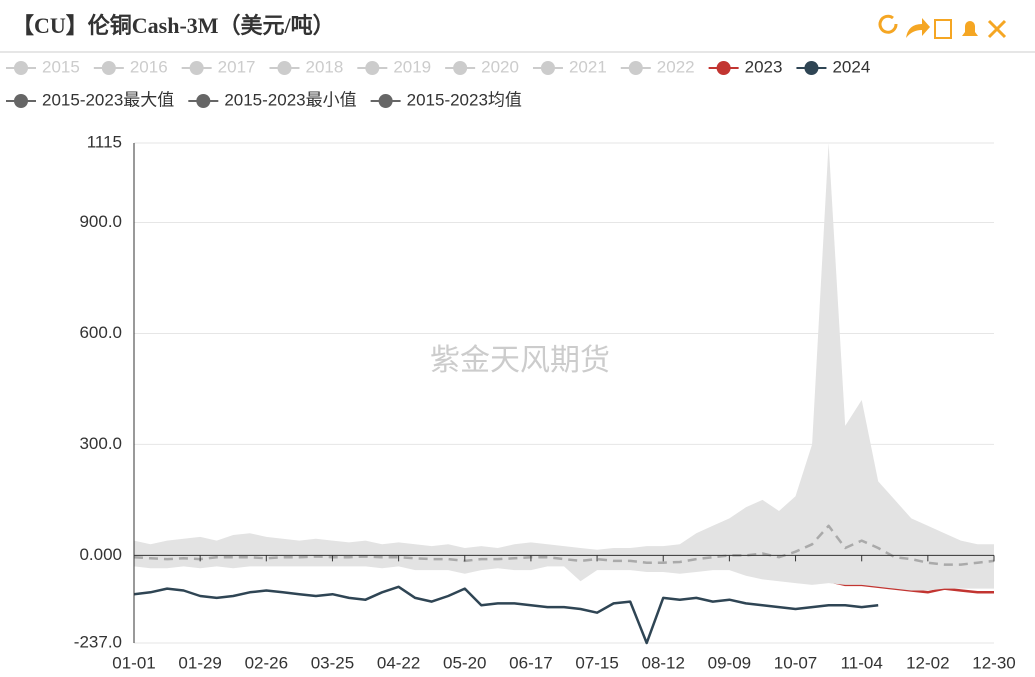  I want to click on legend-label: 2015-2023最小值, so click(290, 99).